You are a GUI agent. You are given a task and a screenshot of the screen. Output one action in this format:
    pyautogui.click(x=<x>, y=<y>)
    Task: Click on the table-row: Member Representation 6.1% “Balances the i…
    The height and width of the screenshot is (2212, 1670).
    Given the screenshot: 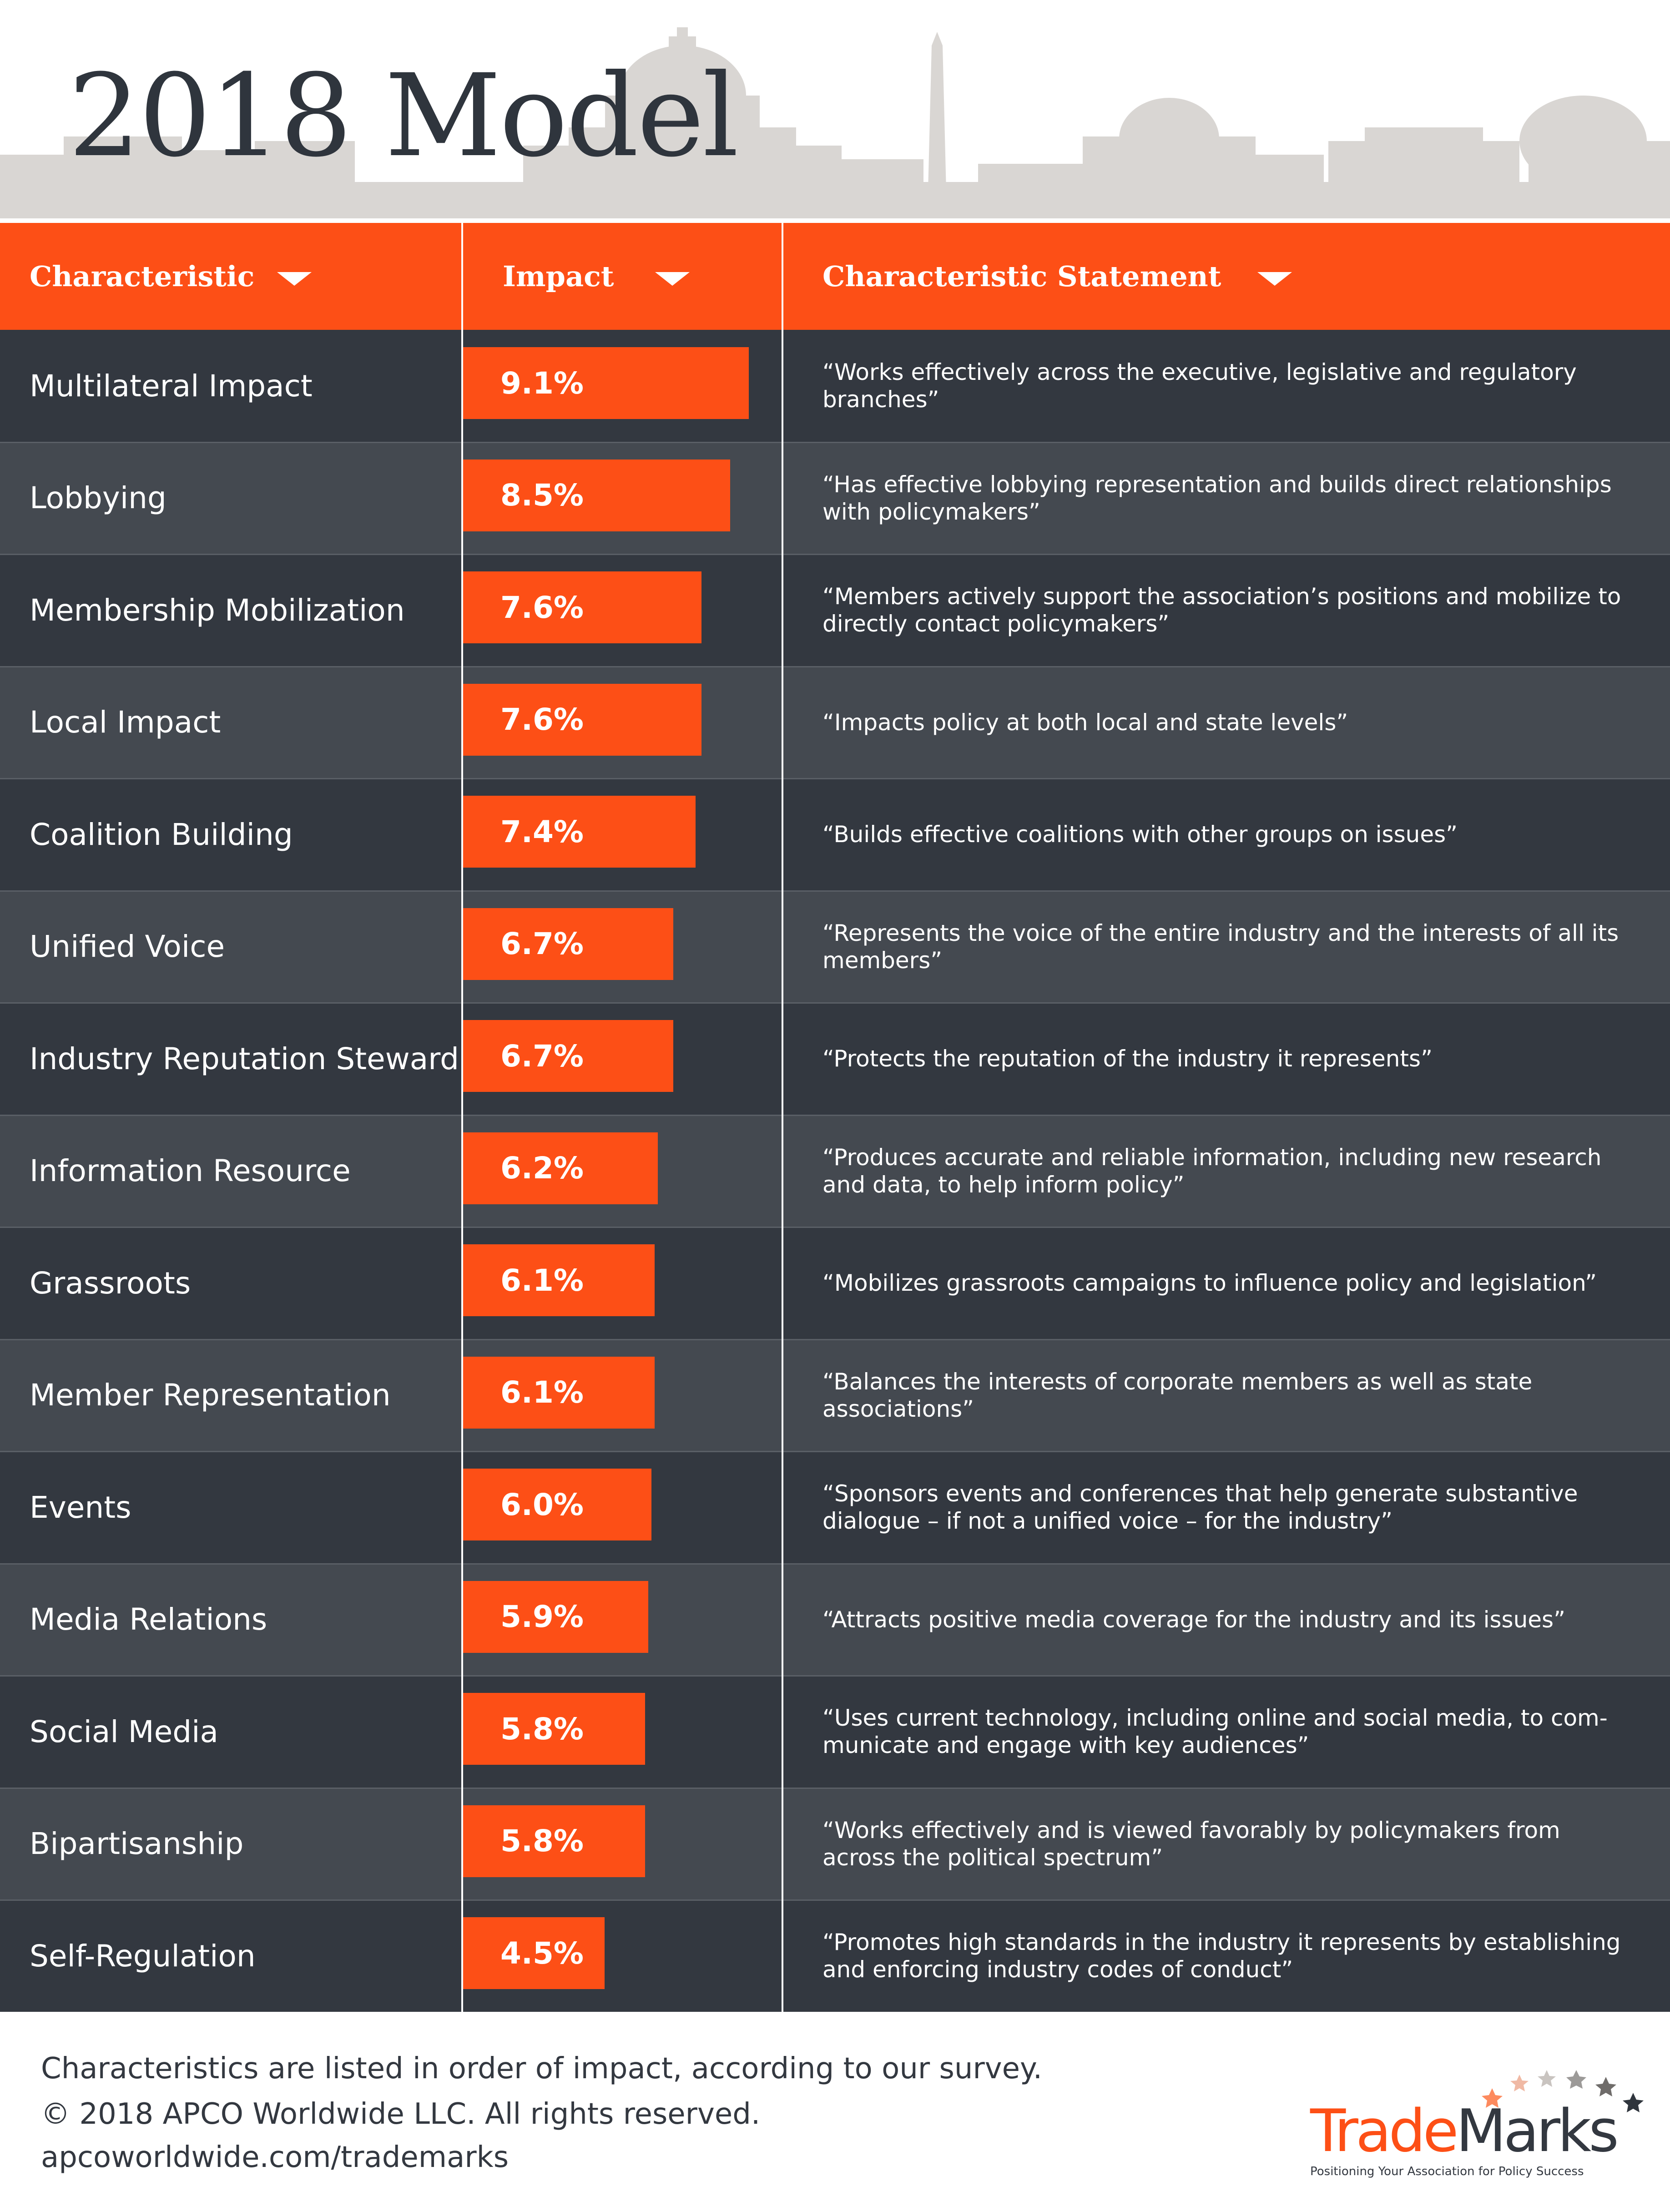 What is the action you would take?
    pyautogui.click(x=835, y=1395)
    